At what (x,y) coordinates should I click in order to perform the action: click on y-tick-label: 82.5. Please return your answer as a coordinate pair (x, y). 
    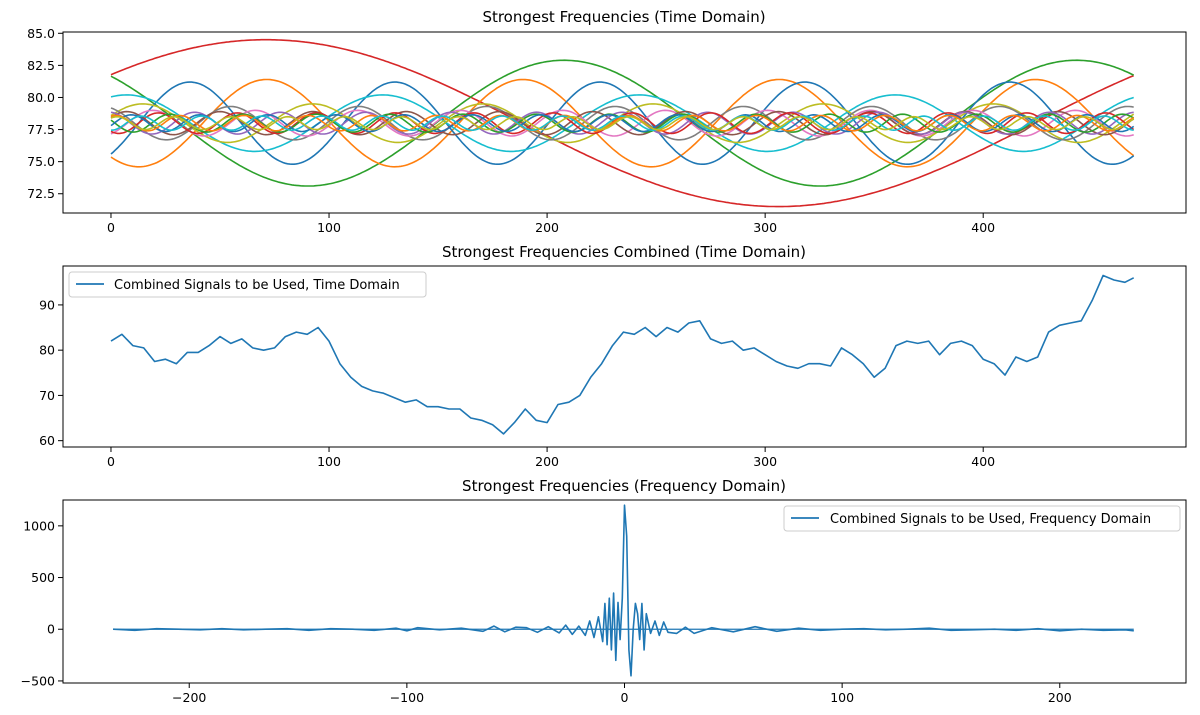
    Looking at the image, I should click on (41, 65).